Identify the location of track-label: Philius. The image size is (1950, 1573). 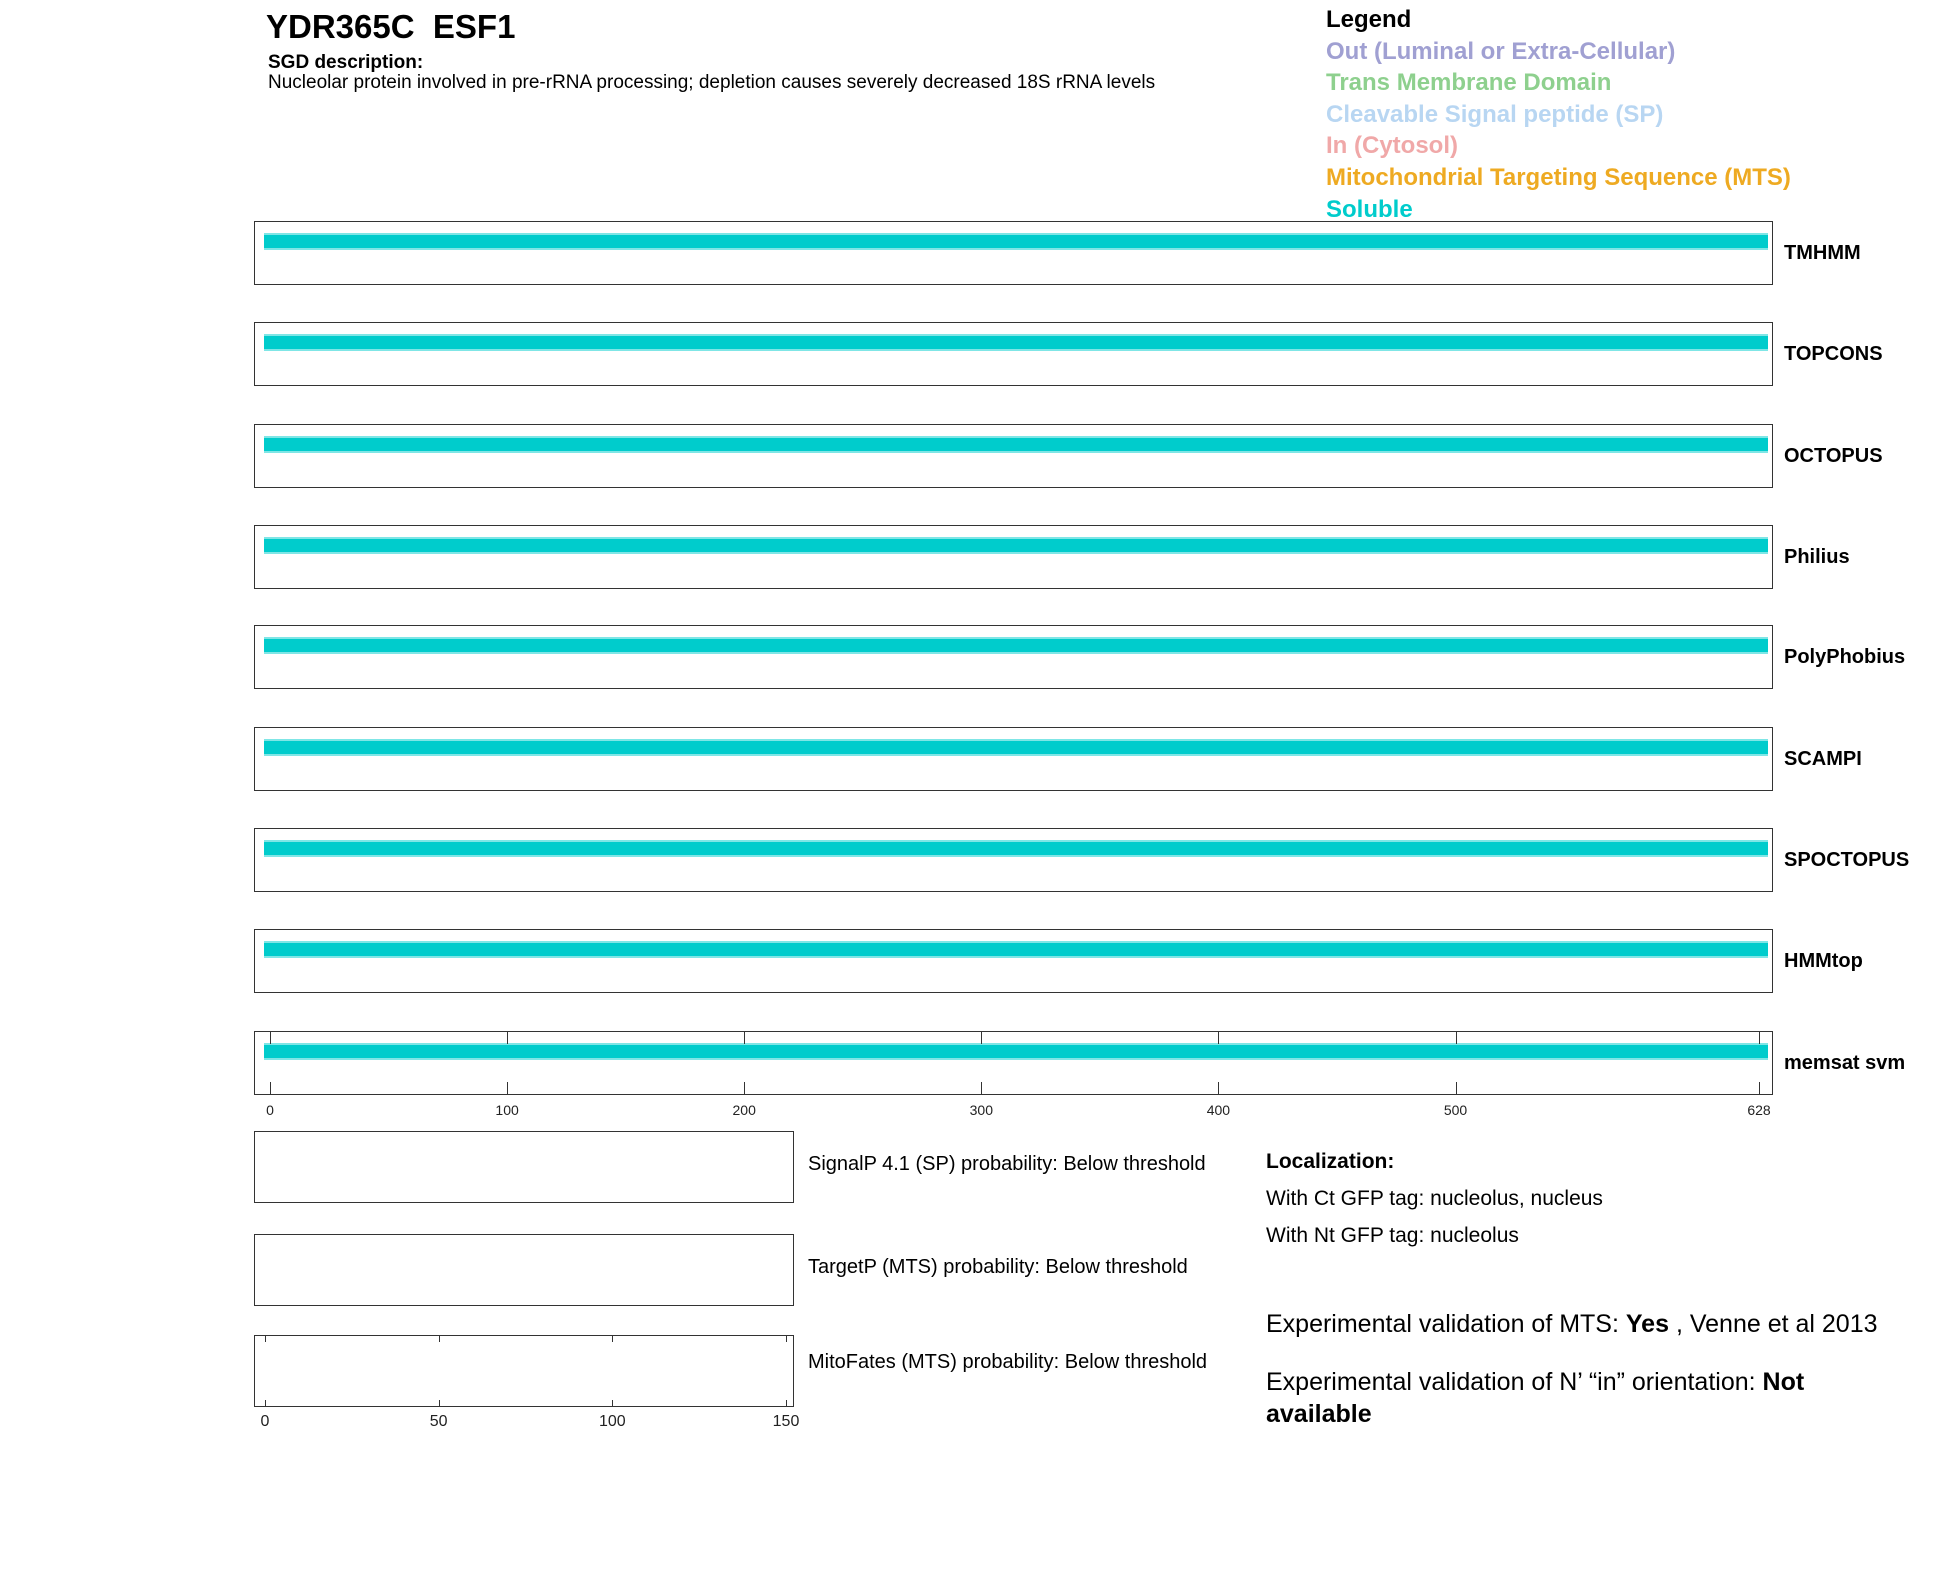
(1817, 557).